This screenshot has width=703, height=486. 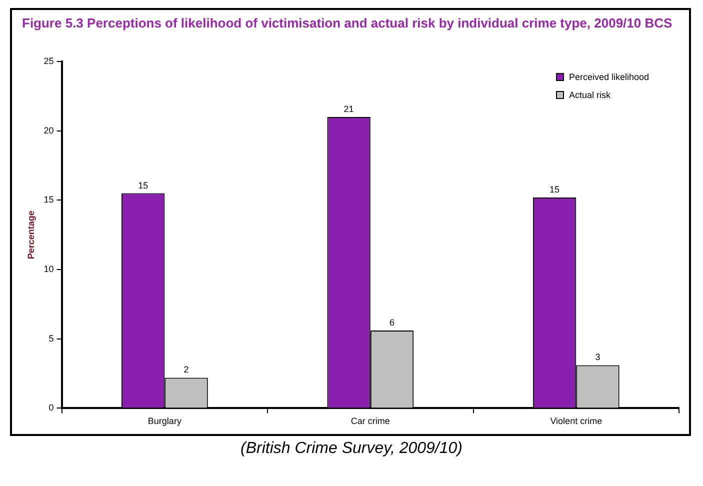 What do you see at coordinates (349, 109) in the screenshot?
I see `data-label: 21` at bounding box center [349, 109].